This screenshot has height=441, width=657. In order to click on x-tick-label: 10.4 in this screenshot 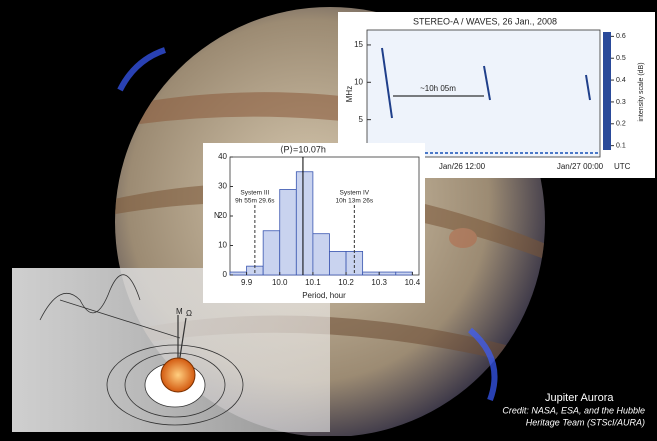, I will do `click(413, 282)`.